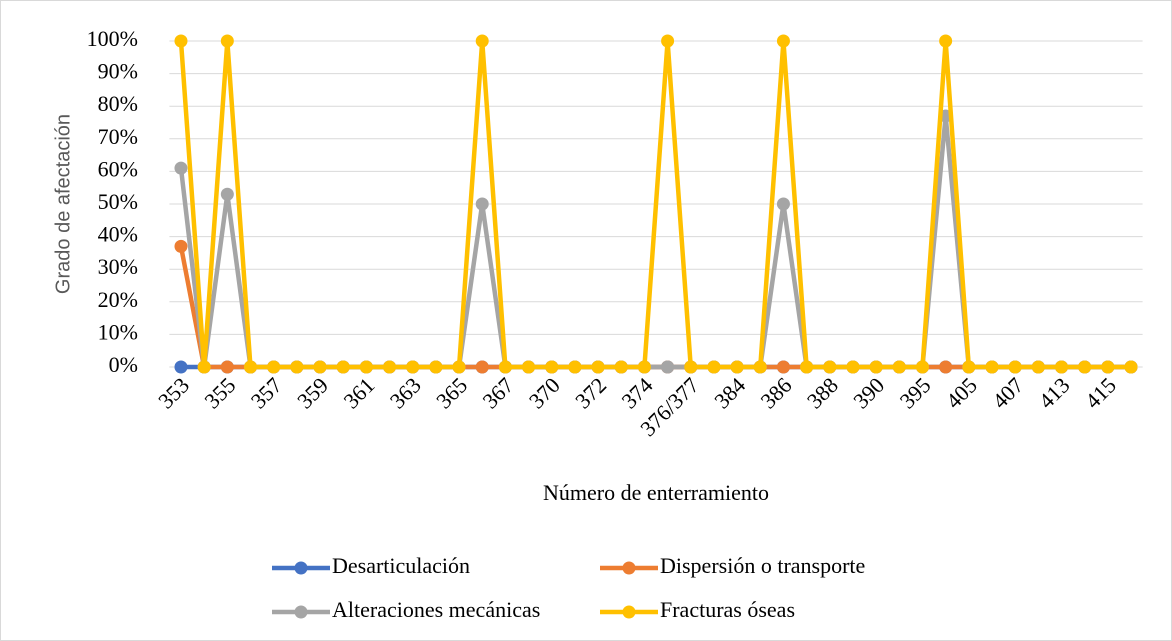 The height and width of the screenshot is (641, 1172). What do you see at coordinates (118, 103) in the screenshot?
I see `y-tick-label: 80%` at bounding box center [118, 103].